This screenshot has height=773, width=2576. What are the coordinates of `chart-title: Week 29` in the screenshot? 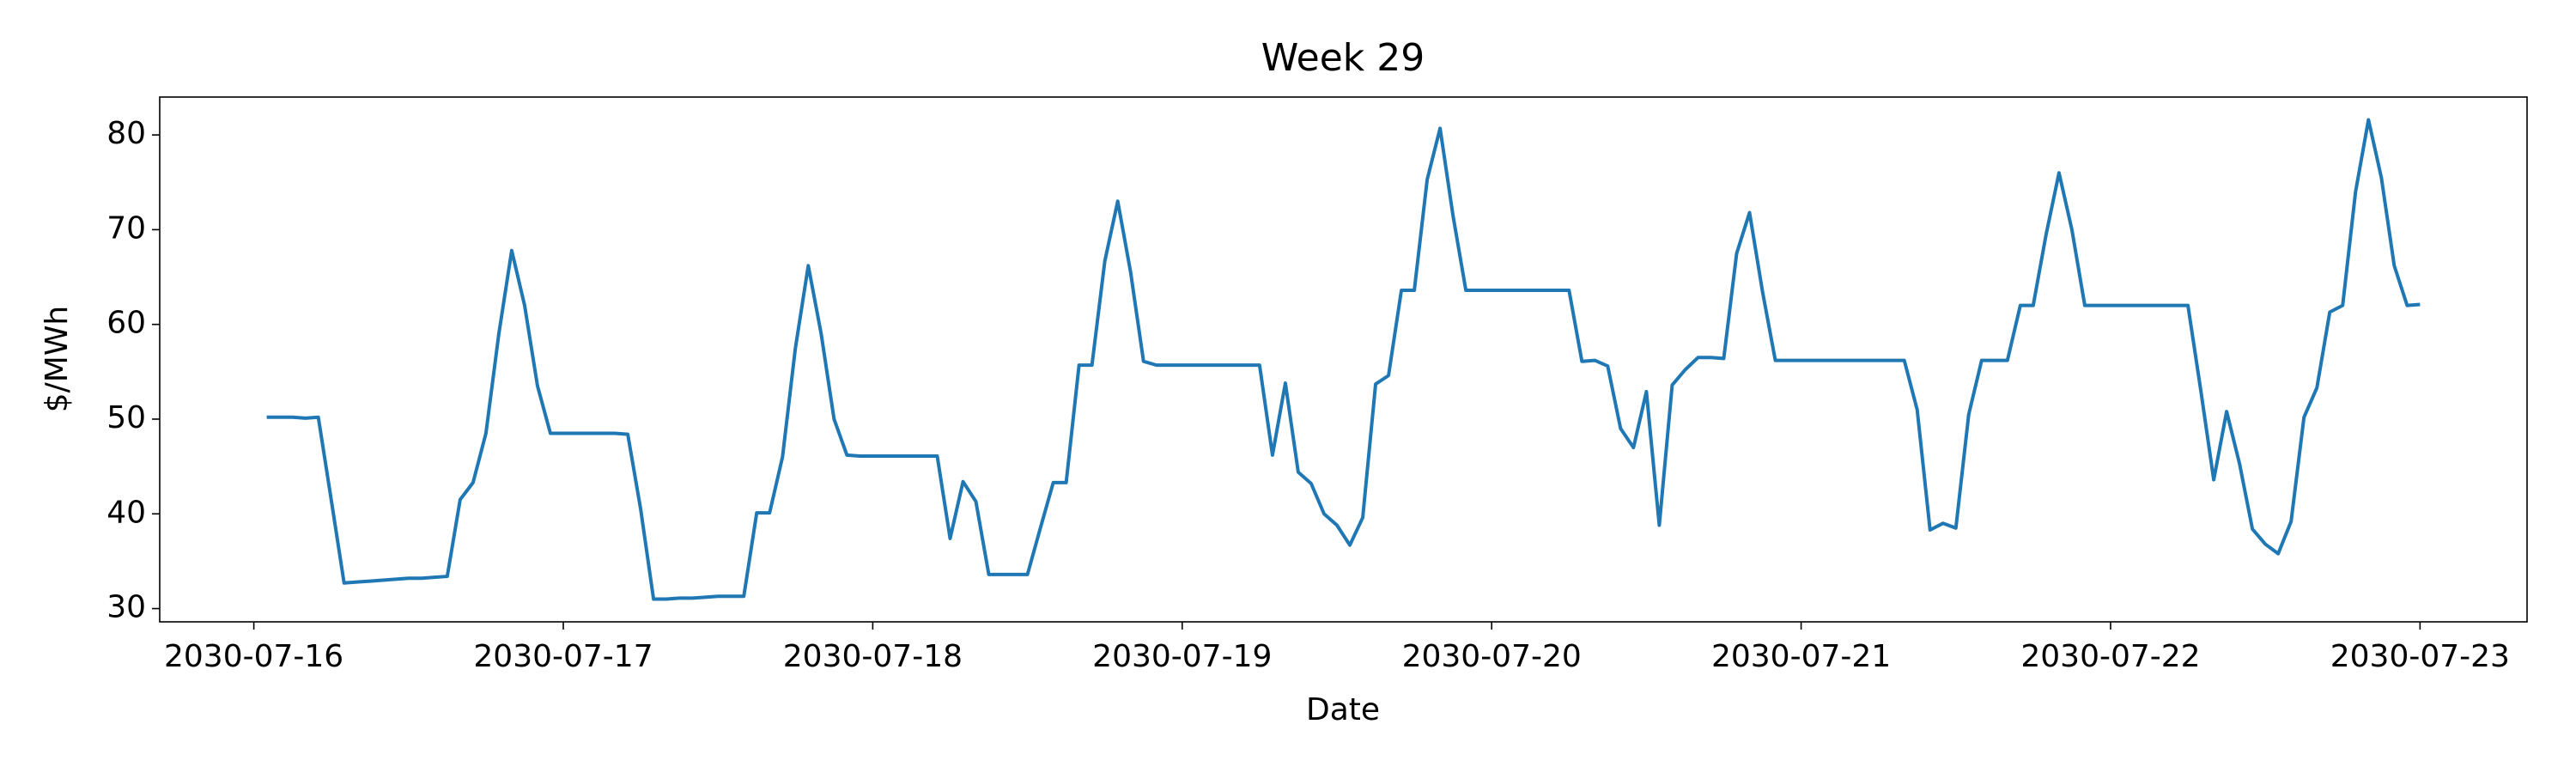 It's located at (1343, 58).